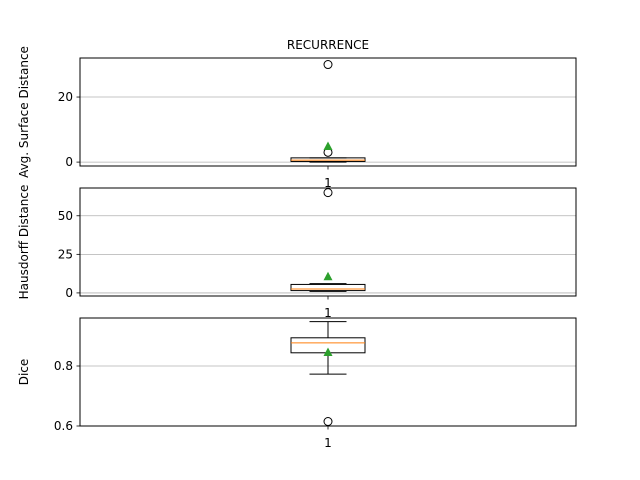 The image size is (640, 480). I want to click on y-axis-label: Avg. Surface Distance, so click(24, 112).